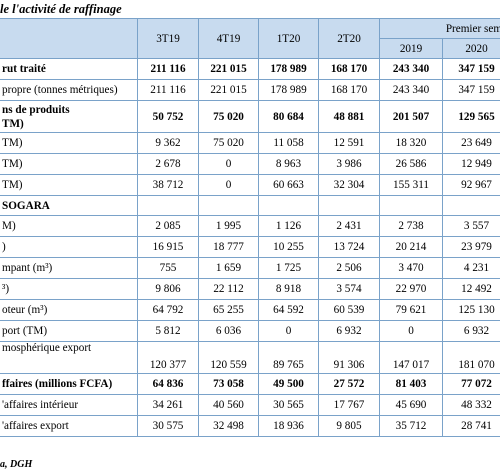  I want to click on row-value: 28 741, so click(470, 426).